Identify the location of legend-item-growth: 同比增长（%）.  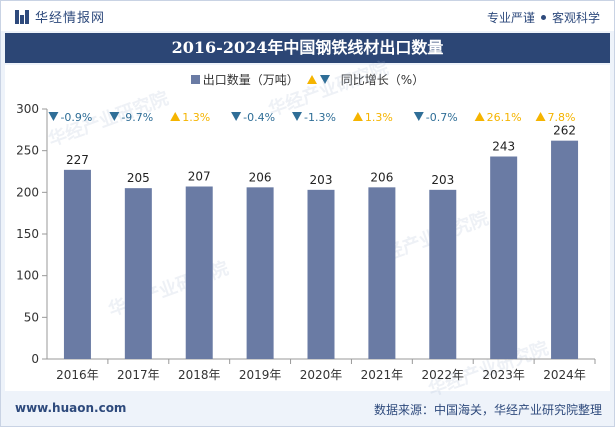
(365, 79).